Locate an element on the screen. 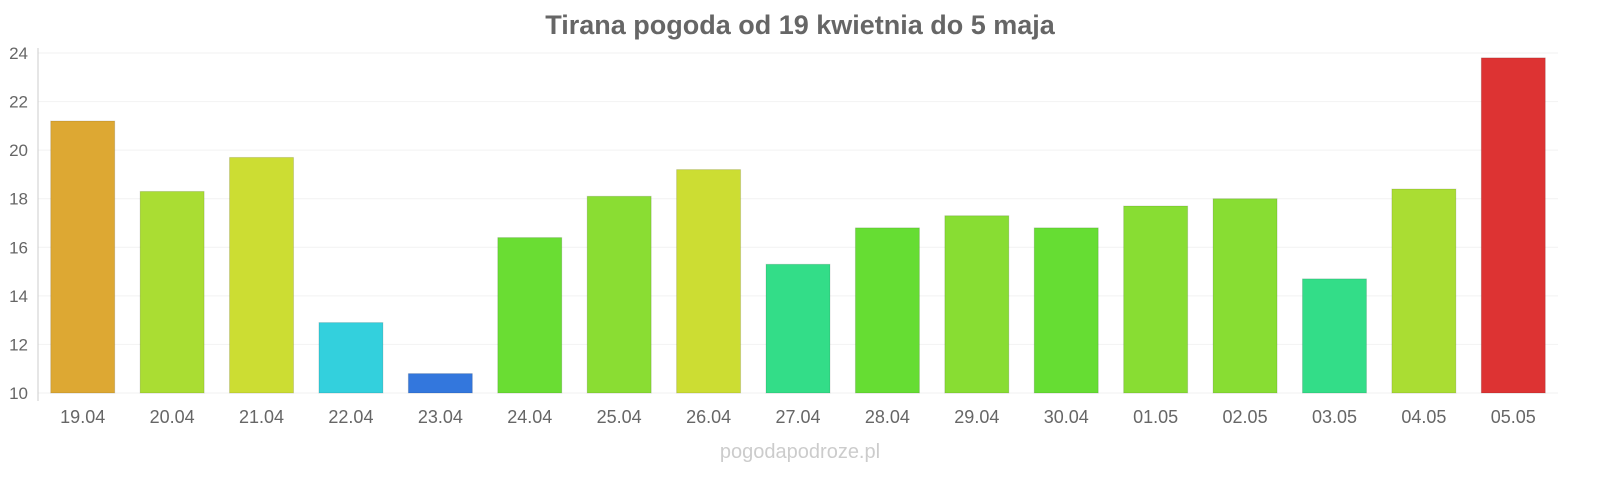 Image resolution: width=1600 pixels, height=480 pixels. bar-05.05 is located at coordinates (1513, 225).